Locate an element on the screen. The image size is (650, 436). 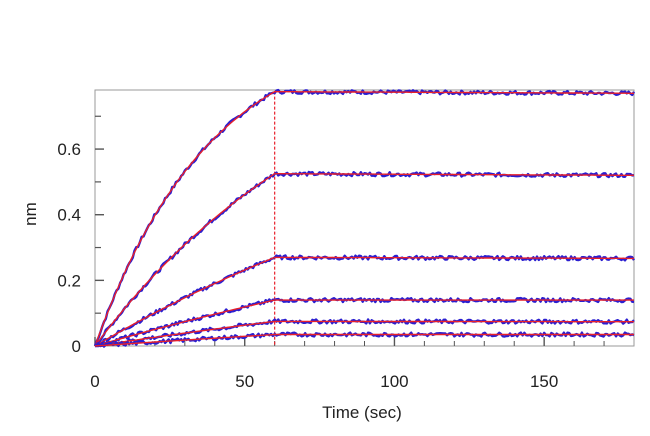
y-tick-label: 0.4 is located at coordinates (69, 215).